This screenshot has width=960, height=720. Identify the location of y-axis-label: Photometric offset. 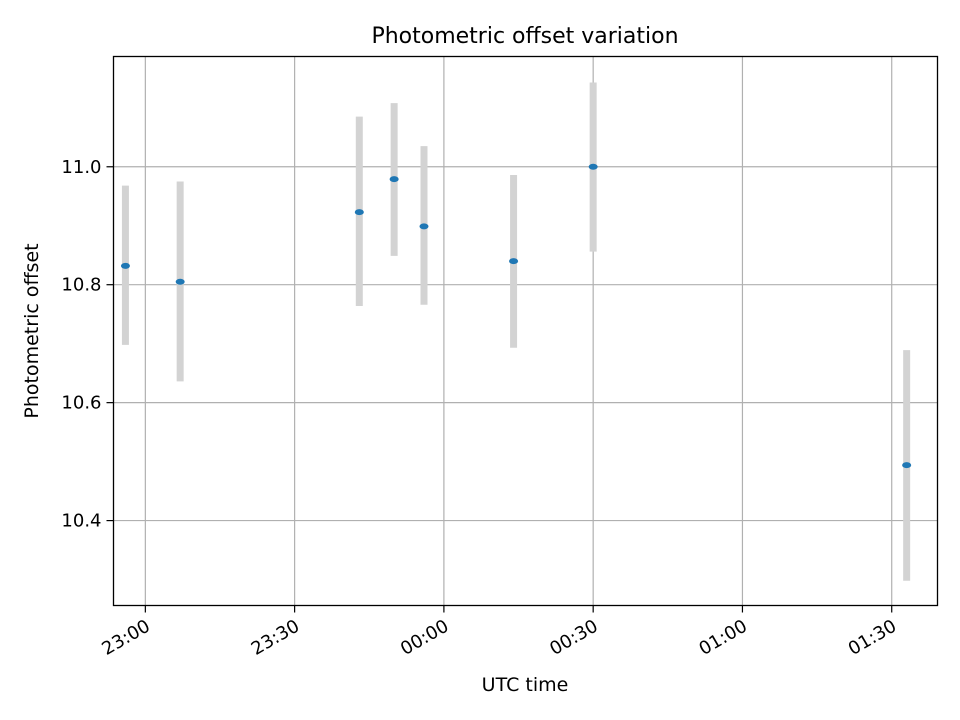
(32, 330).